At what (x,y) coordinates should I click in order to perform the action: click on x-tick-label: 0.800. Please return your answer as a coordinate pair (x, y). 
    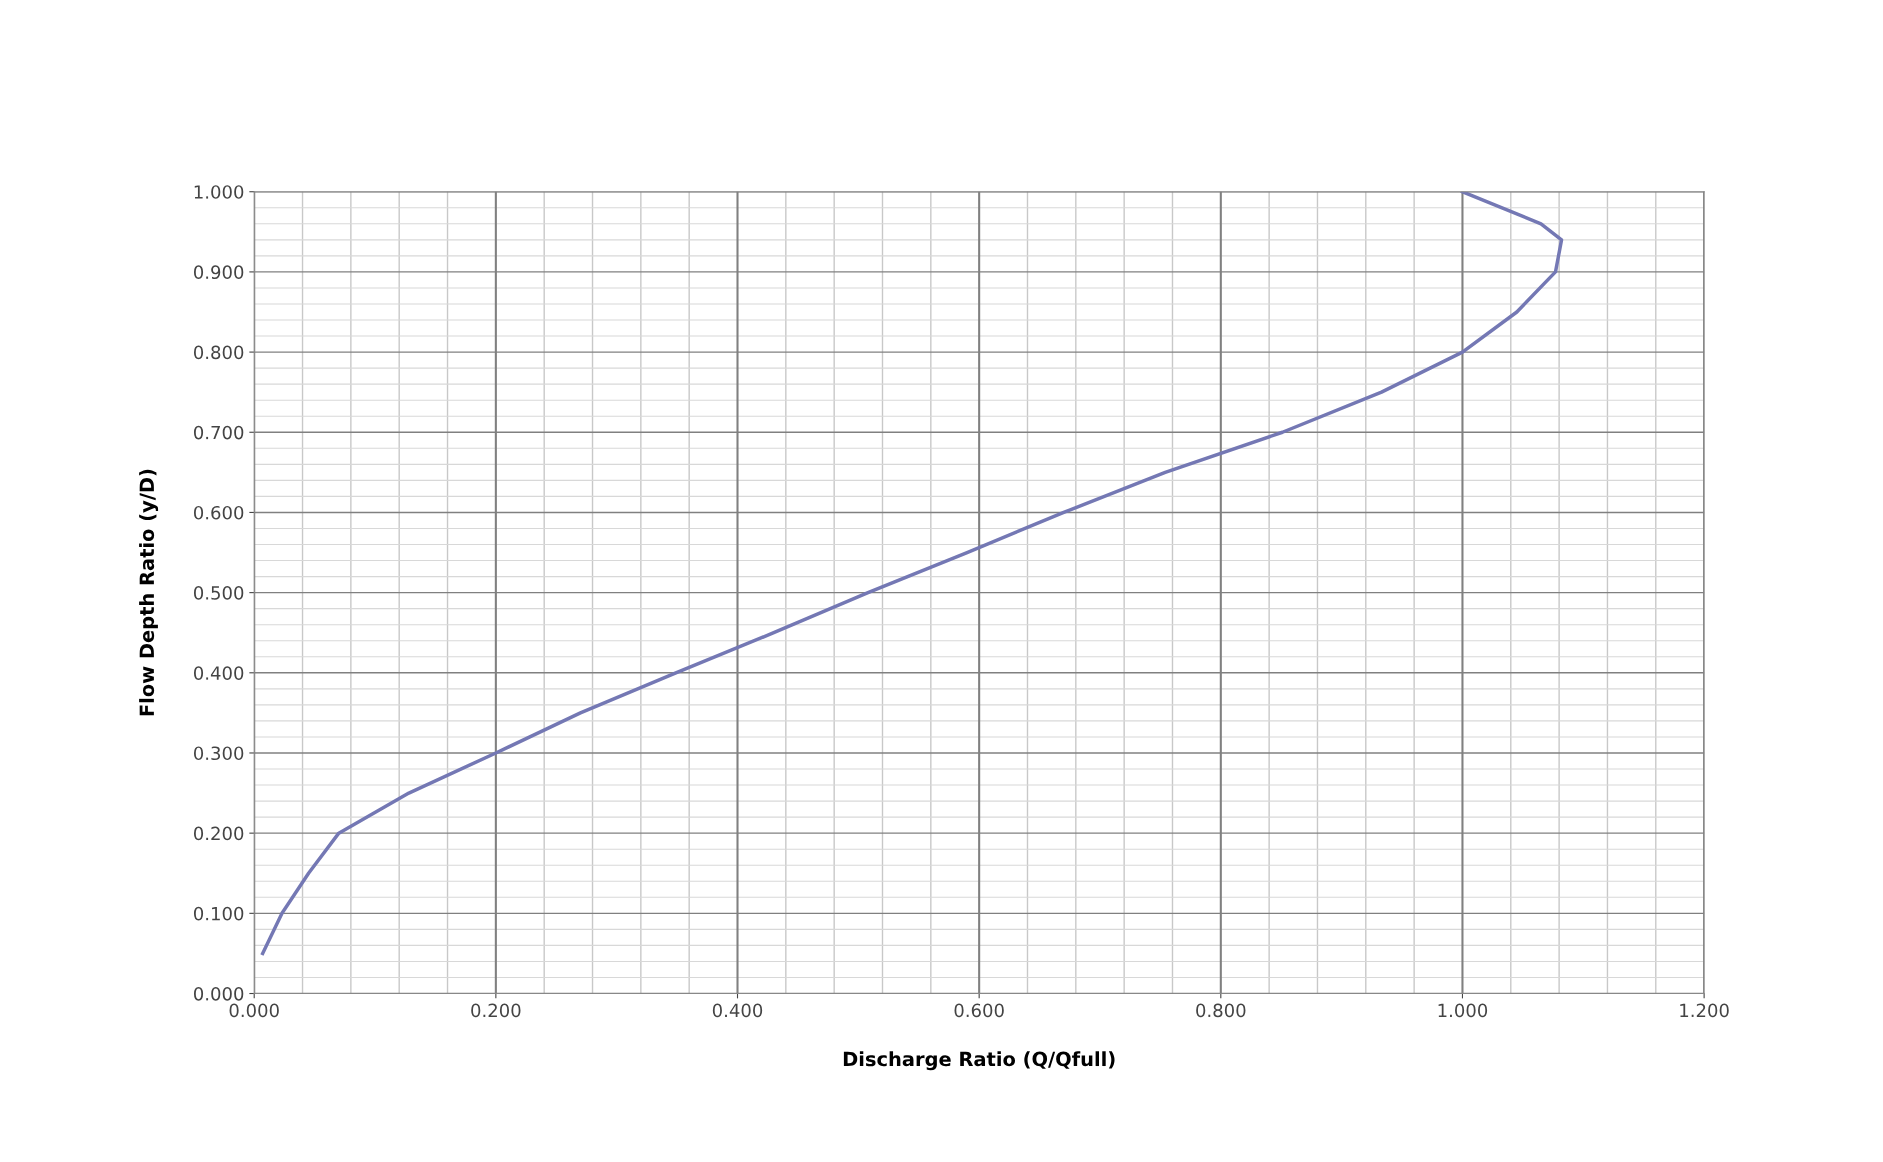
    Looking at the image, I should click on (1221, 1010).